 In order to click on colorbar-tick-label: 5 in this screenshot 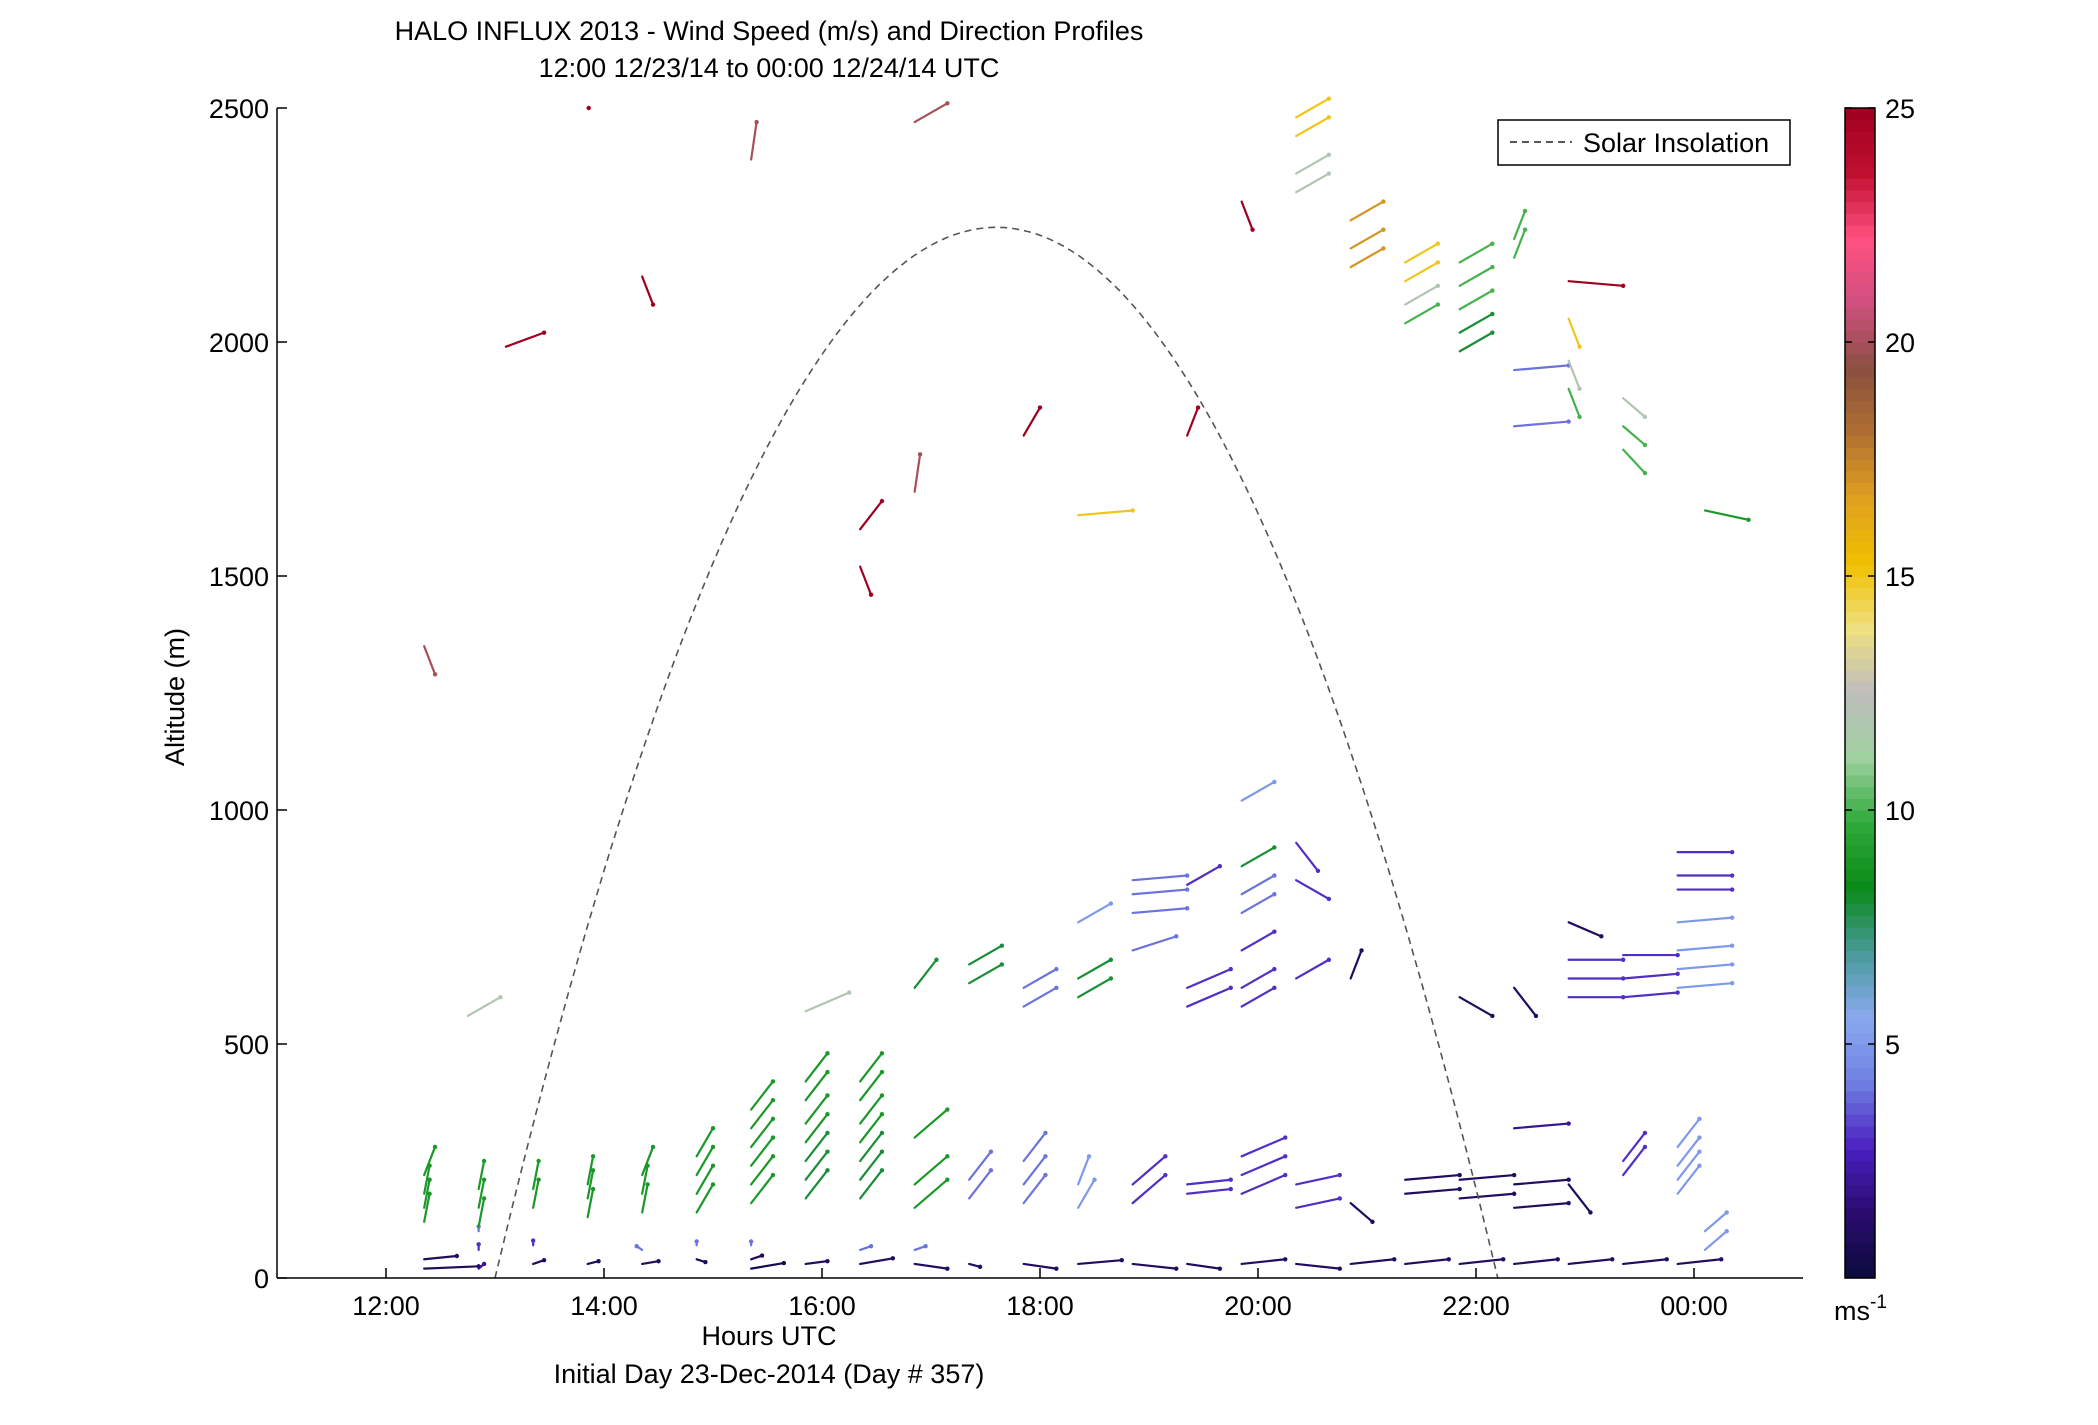, I will do `click(1892, 1045)`.